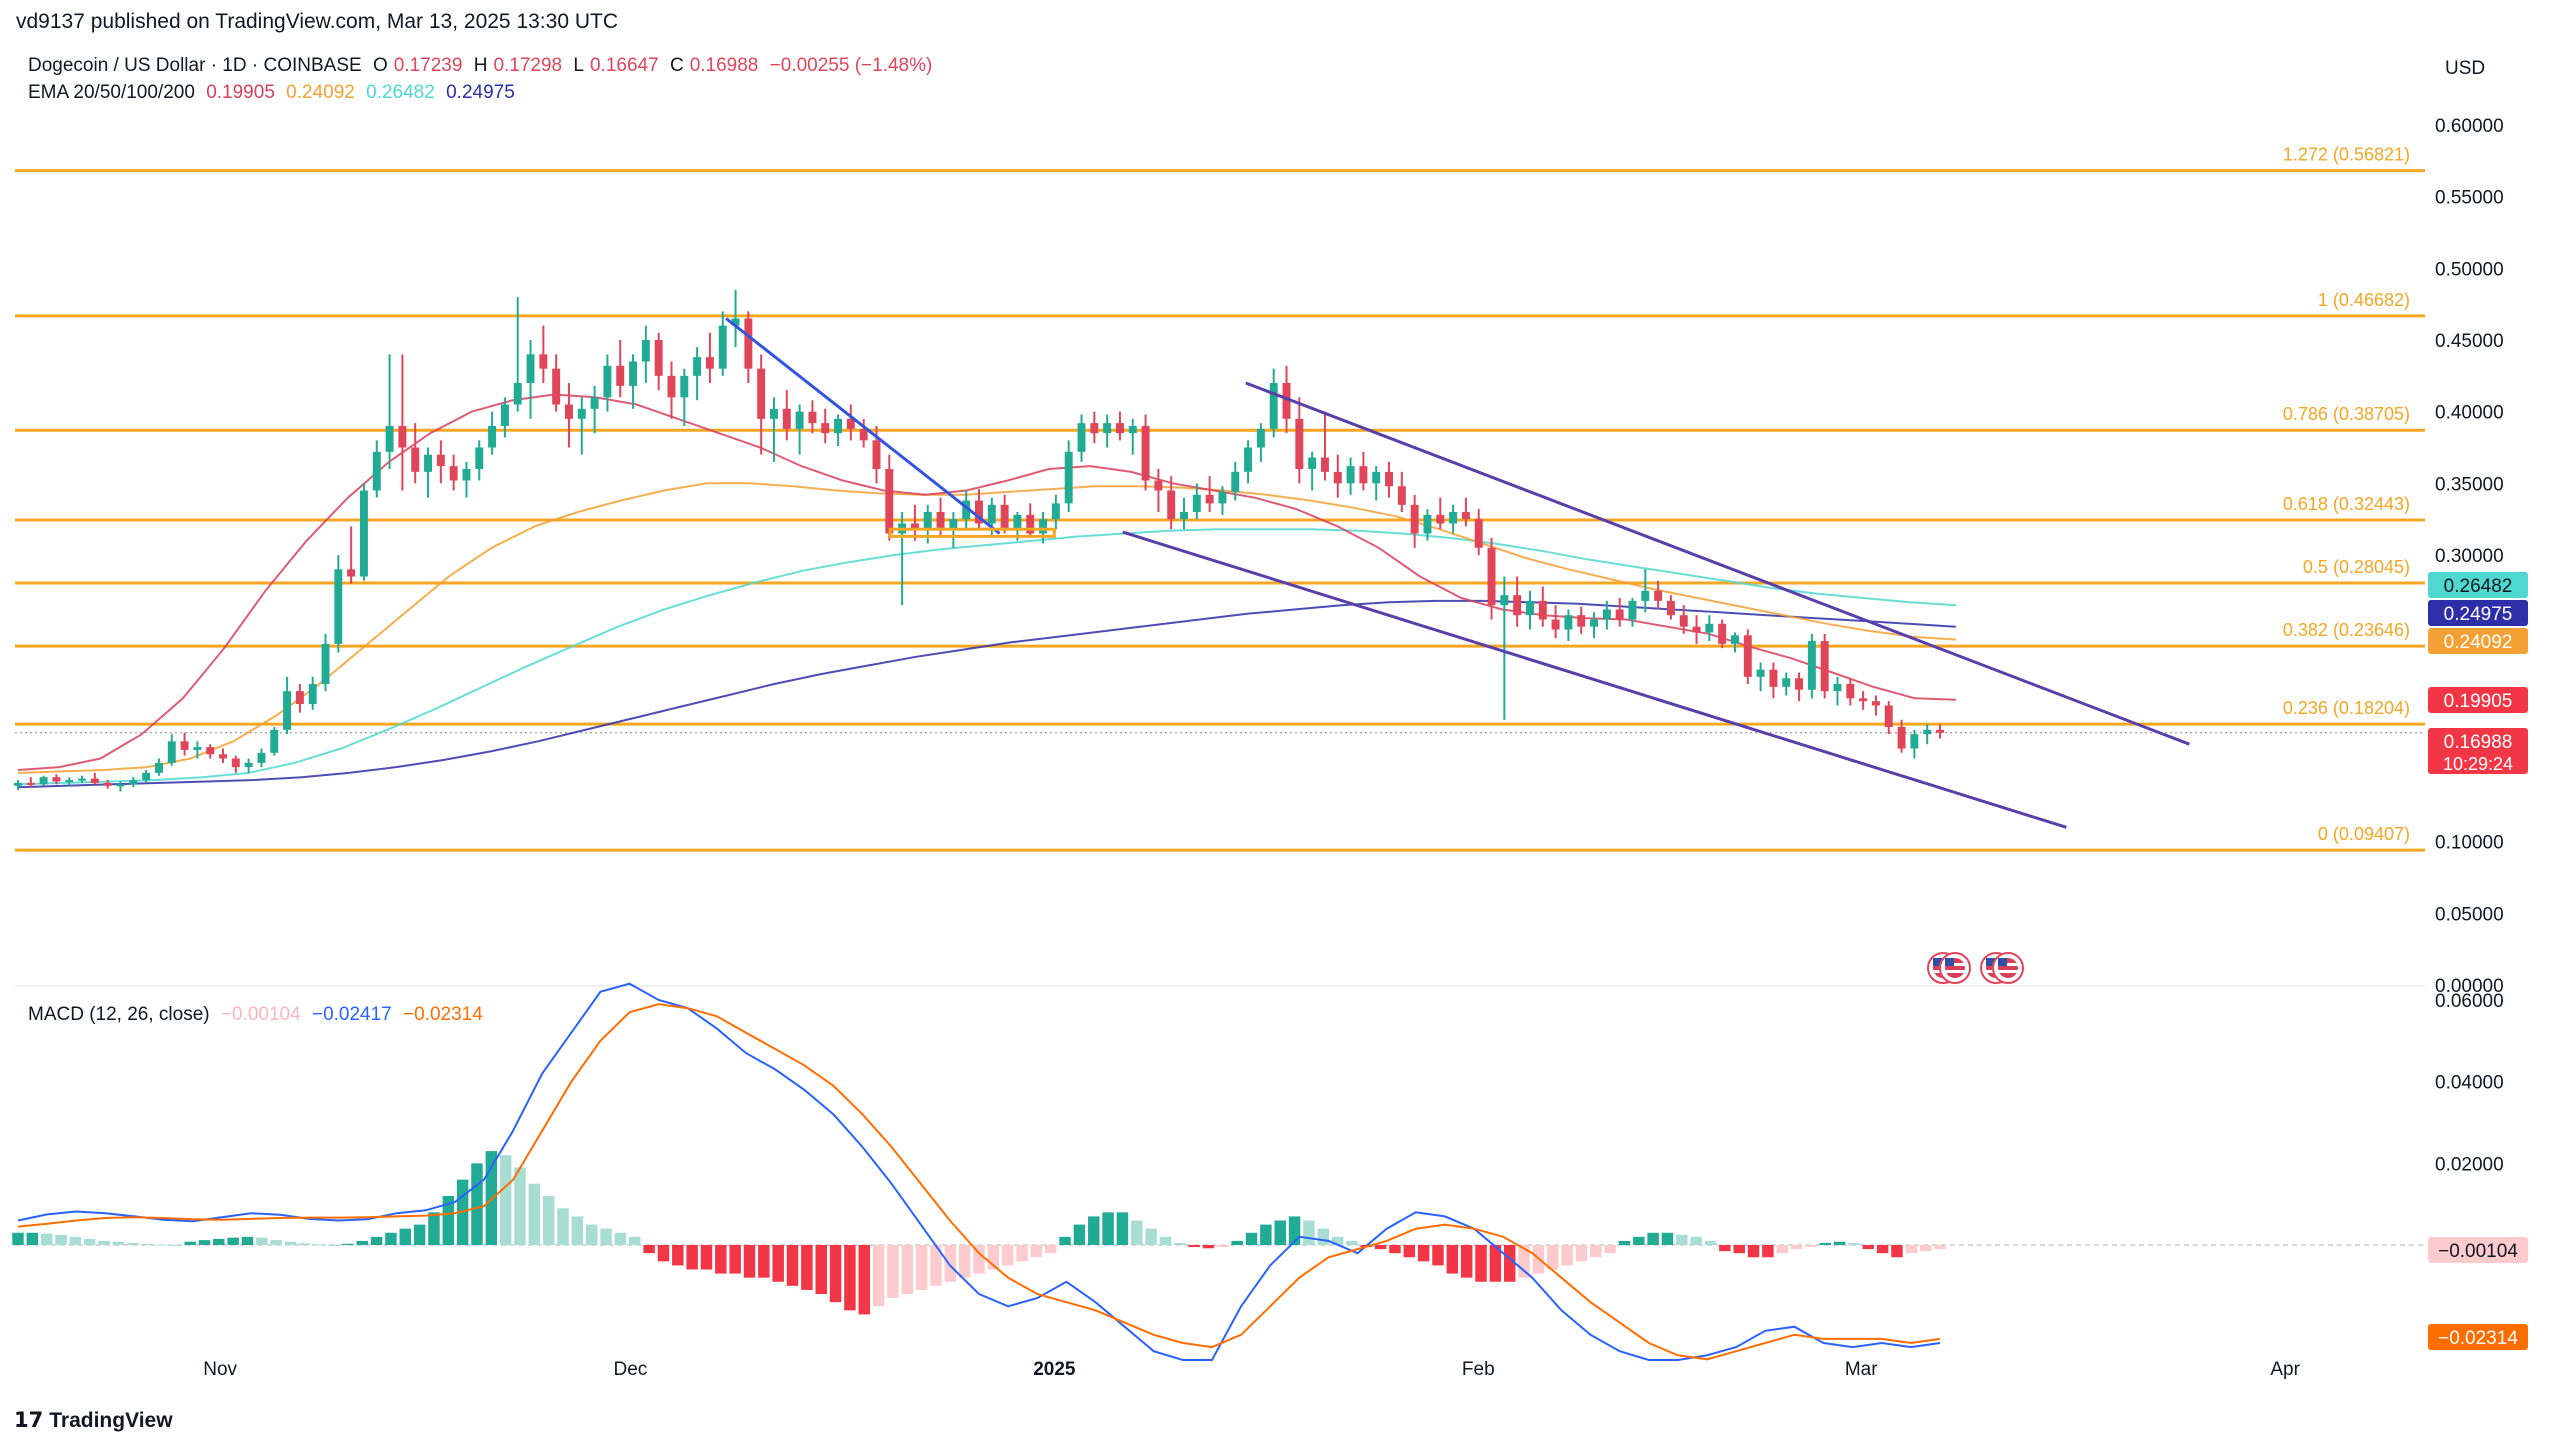  What do you see at coordinates (29, 1420) in the screenshot?
I see `tv-logo-icon: 𝟭𝟳` at bounding box center [29, 1420].